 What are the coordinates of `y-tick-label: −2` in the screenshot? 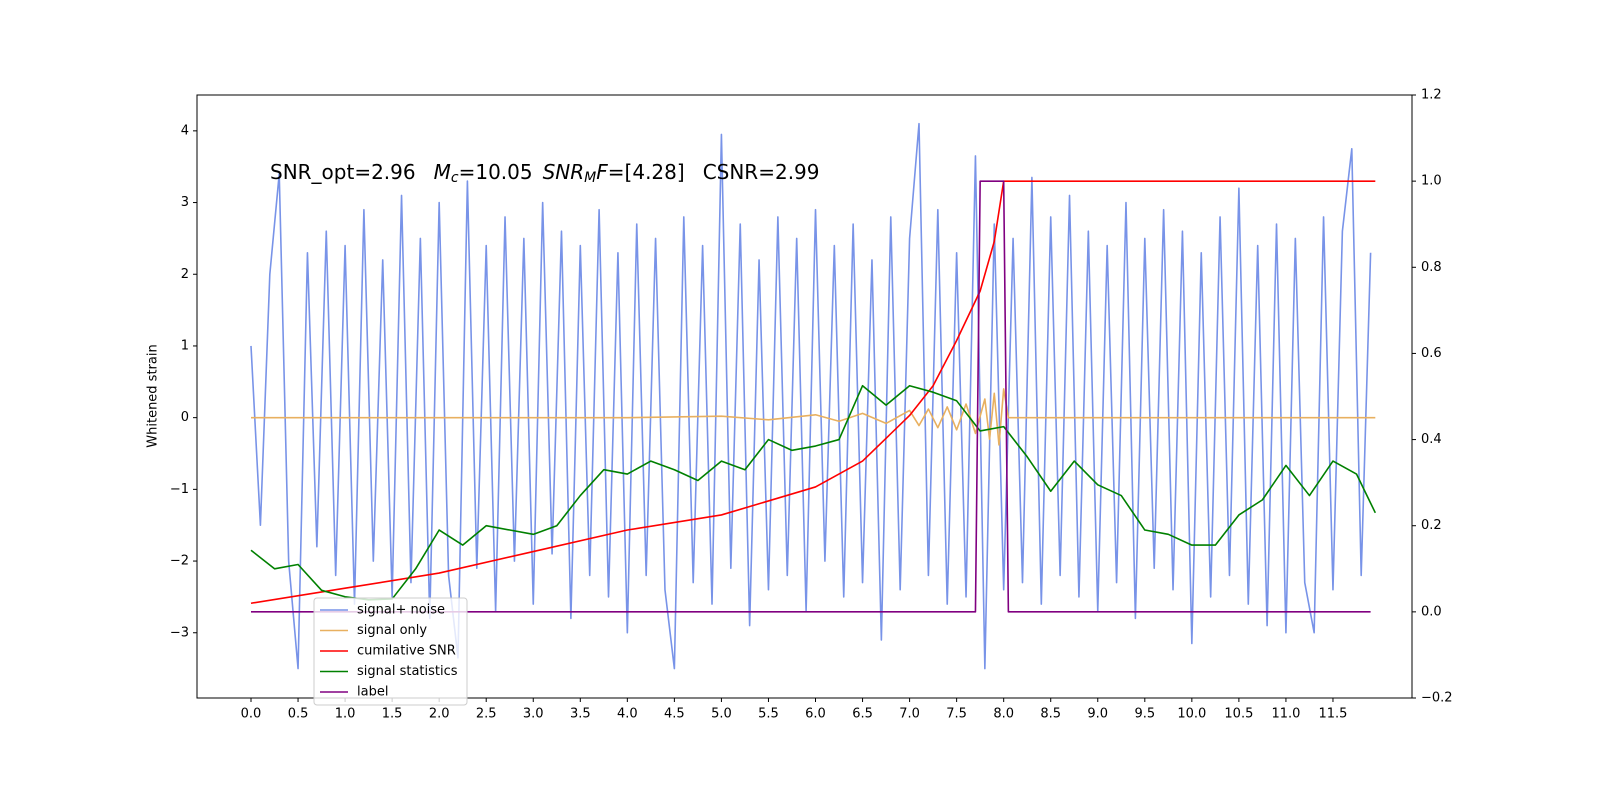 It's located at (179, 561).